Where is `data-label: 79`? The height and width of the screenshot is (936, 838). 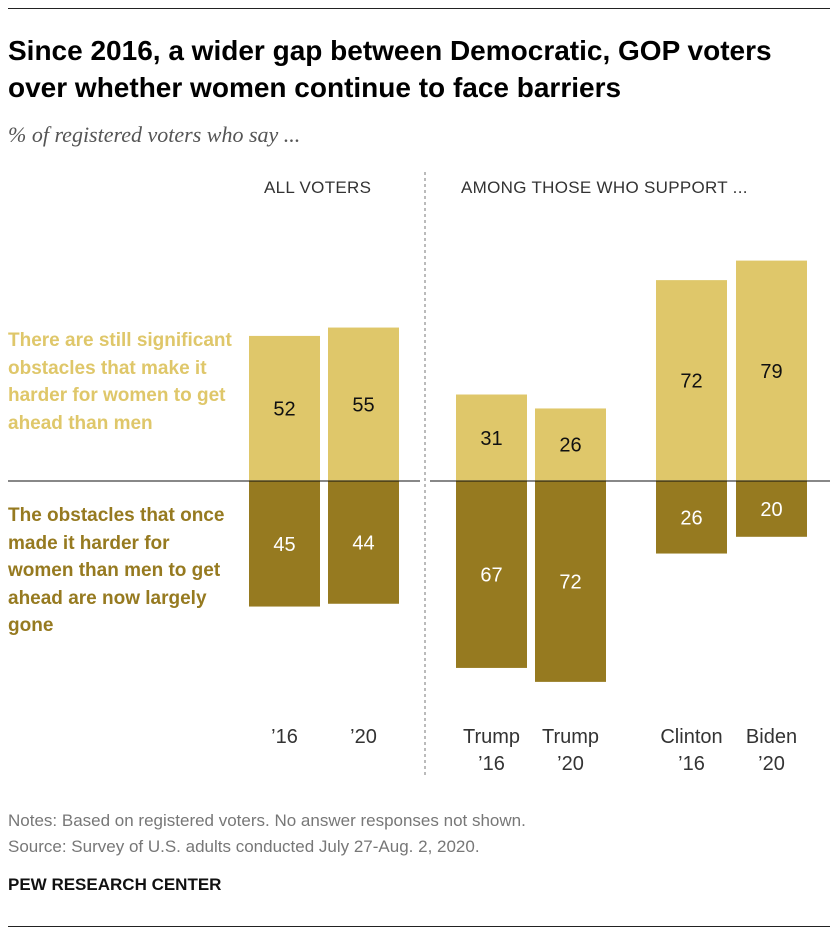 data-label: 79 is located at coordinates (771, 372).